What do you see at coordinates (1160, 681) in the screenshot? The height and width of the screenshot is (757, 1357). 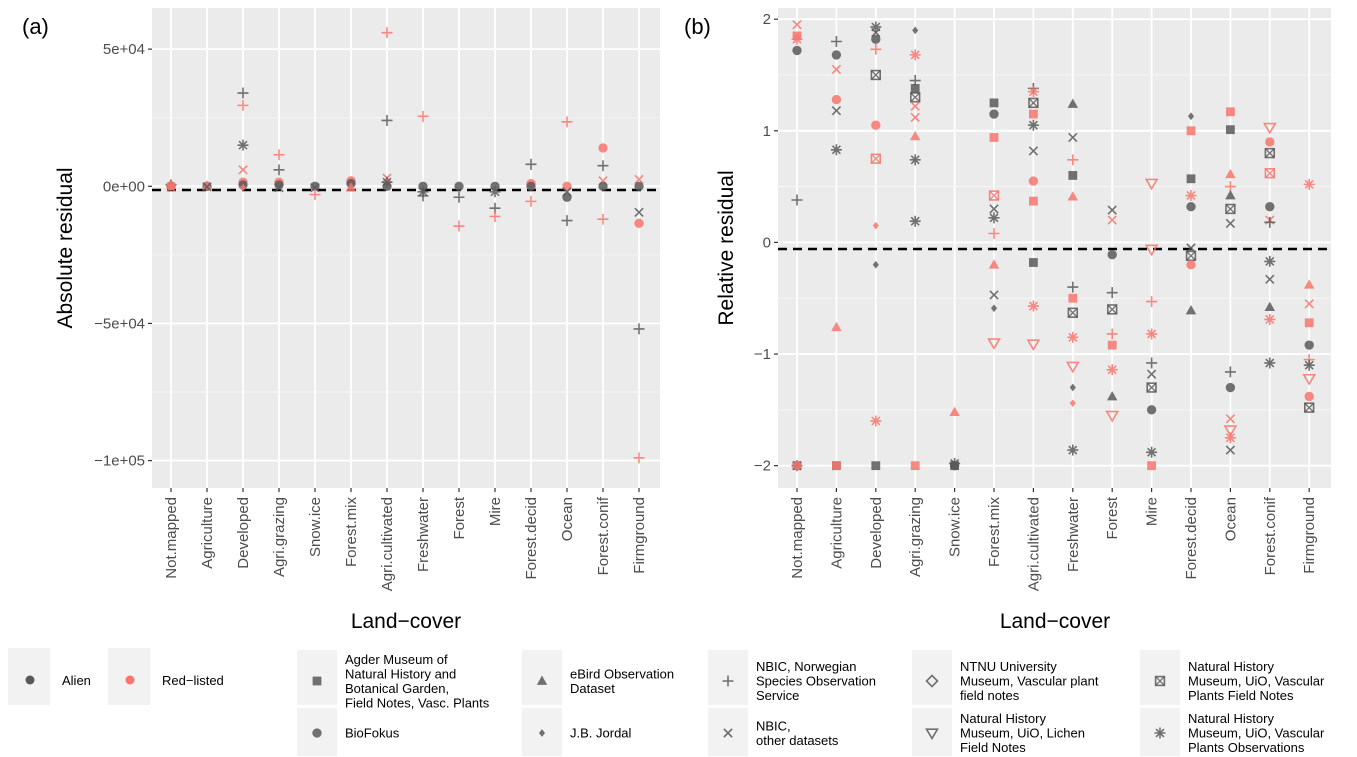 I see `legend-shape-boxed-x-icon` at bounding box center [1160, 681].